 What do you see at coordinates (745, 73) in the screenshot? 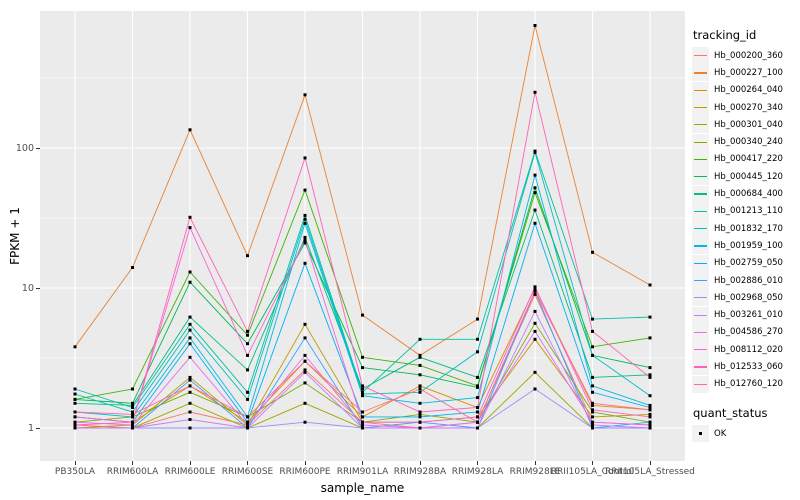
I see `legend-item: Hb_000227_100` at bounding box center [745, 73].